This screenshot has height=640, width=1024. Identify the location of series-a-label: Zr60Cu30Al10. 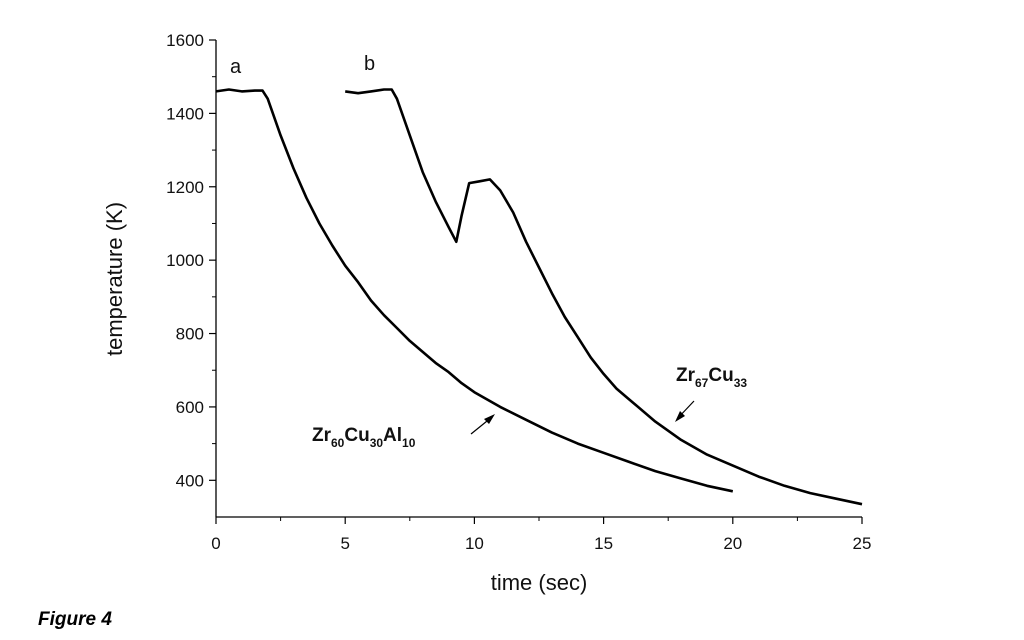
(364, 437).